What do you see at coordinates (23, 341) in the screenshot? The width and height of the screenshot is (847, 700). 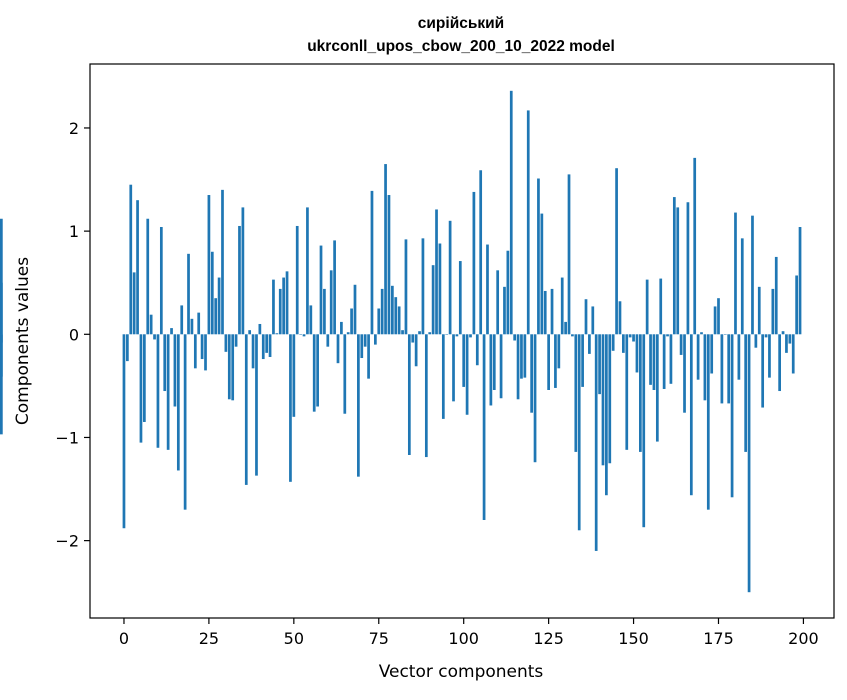 I see `y-axis-label: Components values` at bounding box center [23, 341].